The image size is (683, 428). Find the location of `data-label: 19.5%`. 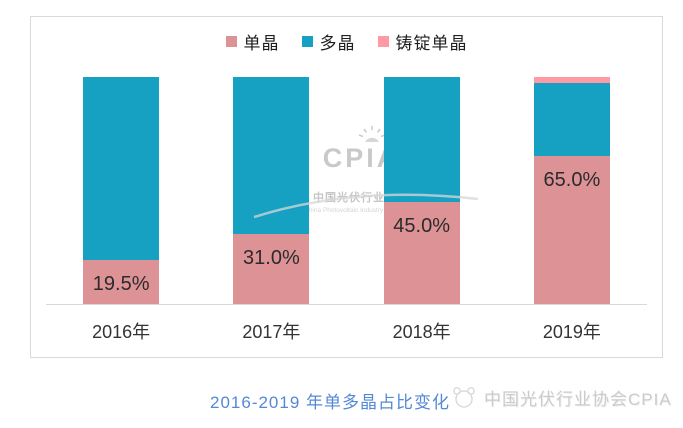

data-label: 19.5% is located at coordinates (121, 283).